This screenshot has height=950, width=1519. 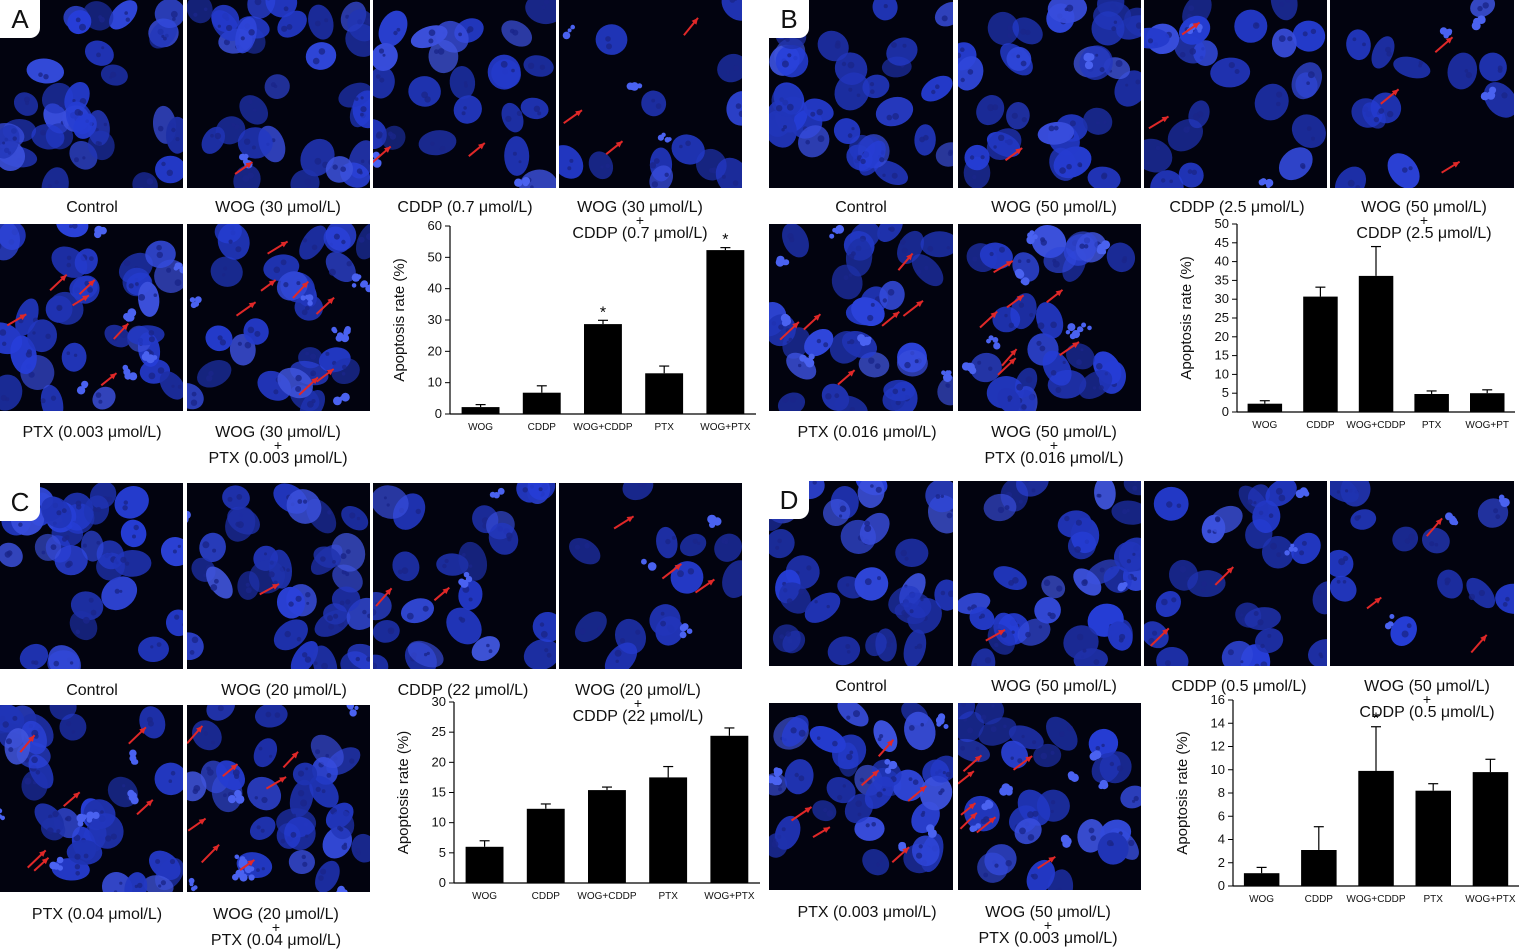 I want to click on caption-ptx: PTX (0.04 μmol/L), so click(x=97, y=914).